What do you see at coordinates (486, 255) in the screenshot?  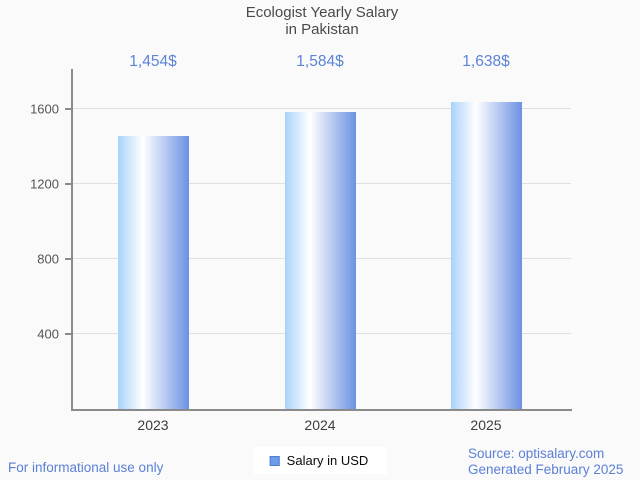 I see `bar-2025` at bounding box center [486, 255].